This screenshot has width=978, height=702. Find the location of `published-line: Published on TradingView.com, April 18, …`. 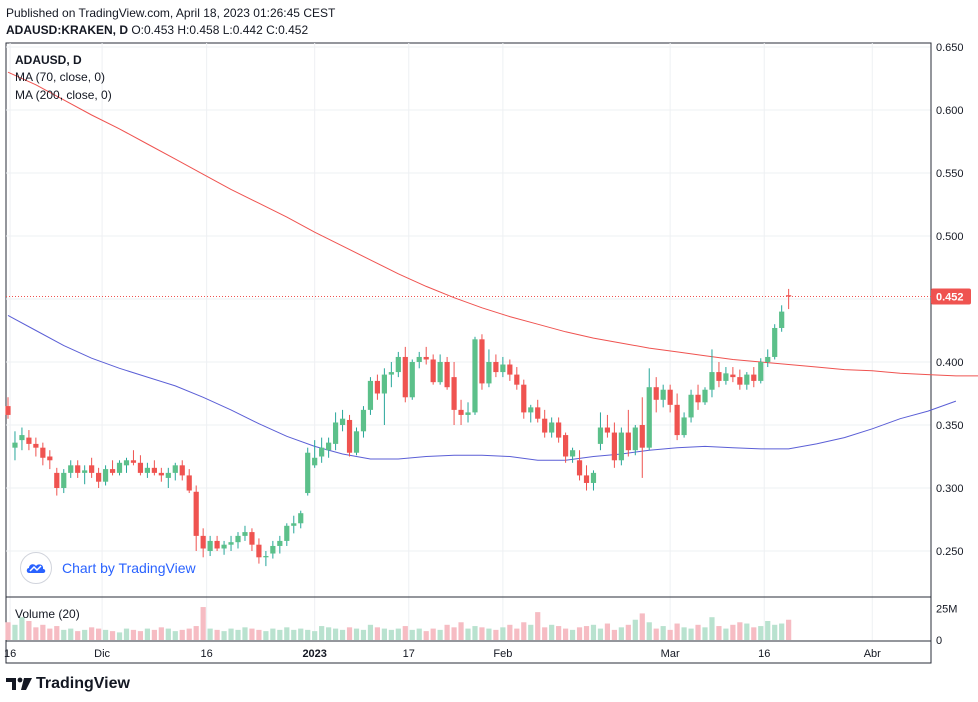

published-line: Published on TradingView.com, April 18, … is located at coordinates (171, 13).